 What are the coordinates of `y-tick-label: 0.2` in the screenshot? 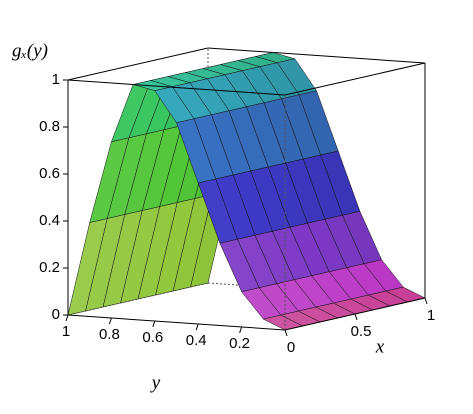 It's located at (239, 343).